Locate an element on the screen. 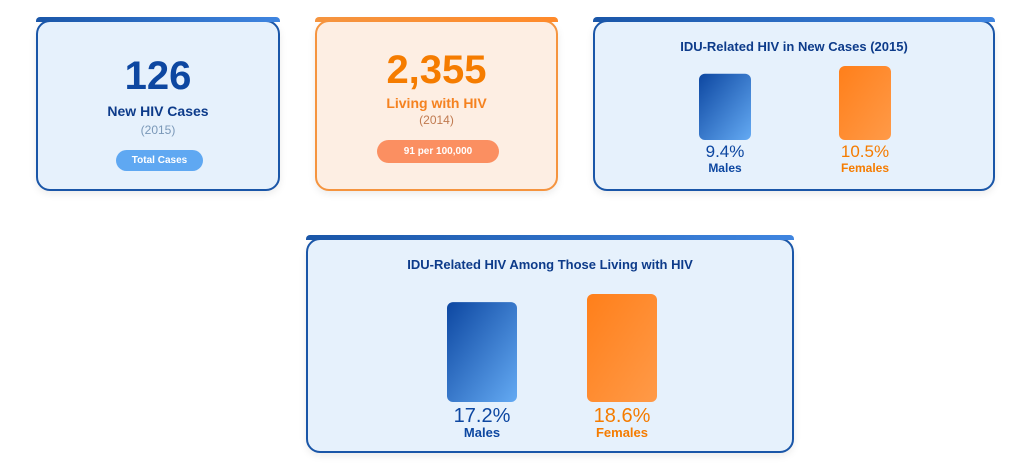 The width and height of the screenshot is (1024, 474). living-value: 2,355 is located at coordinates (436, 70).